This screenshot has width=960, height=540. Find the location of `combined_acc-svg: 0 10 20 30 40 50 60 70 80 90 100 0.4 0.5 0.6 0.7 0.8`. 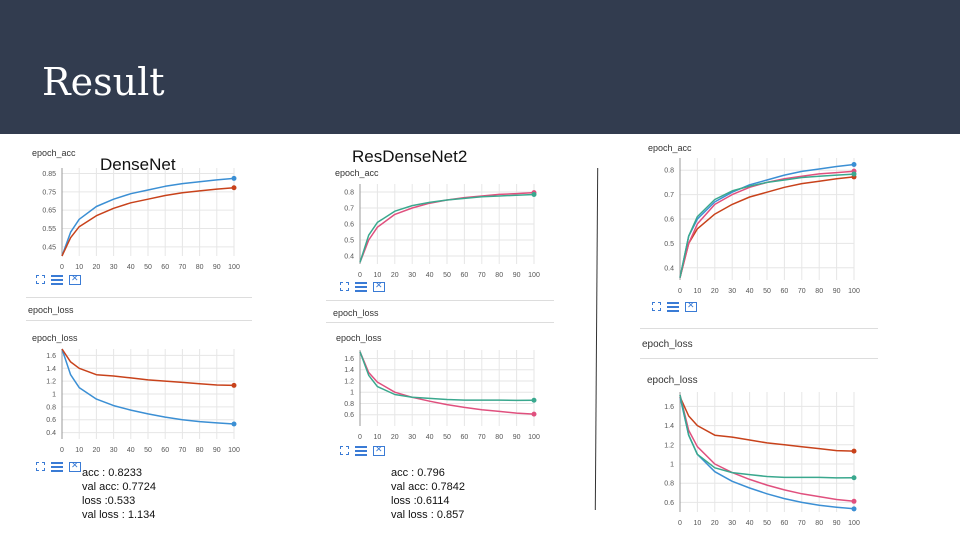

combined_acc-svg: 0 10 20 30 40 50 60 70 80 90 100 0.4 0.5 0.6 0.7 0.8 is located at coordinates (762, 226).